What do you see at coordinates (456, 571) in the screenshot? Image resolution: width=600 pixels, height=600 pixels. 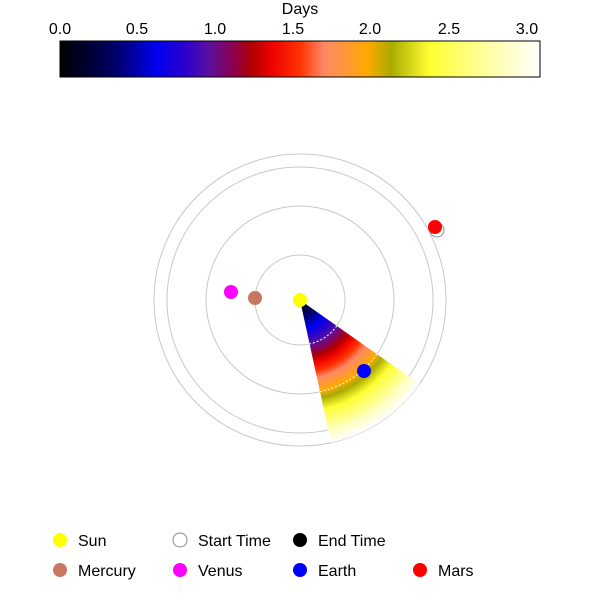 I see `legend-label: Mars` at bounding box center [456, 571].